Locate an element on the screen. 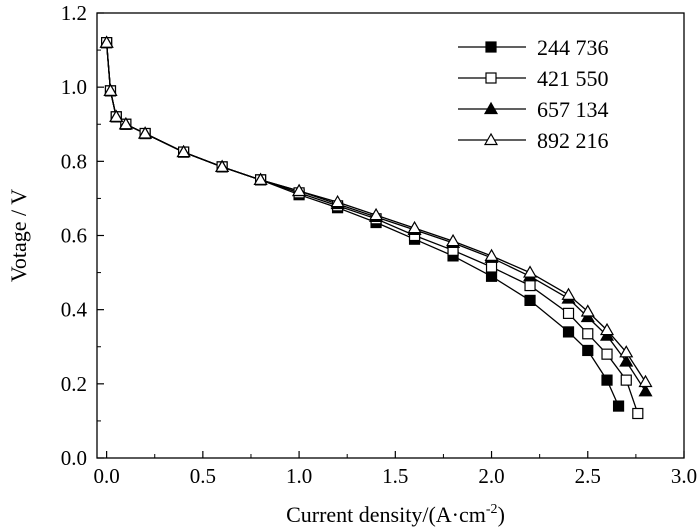 This screenshot has width=700, height=532. legend-label: 244 736 is located at coordinates (573, 47).